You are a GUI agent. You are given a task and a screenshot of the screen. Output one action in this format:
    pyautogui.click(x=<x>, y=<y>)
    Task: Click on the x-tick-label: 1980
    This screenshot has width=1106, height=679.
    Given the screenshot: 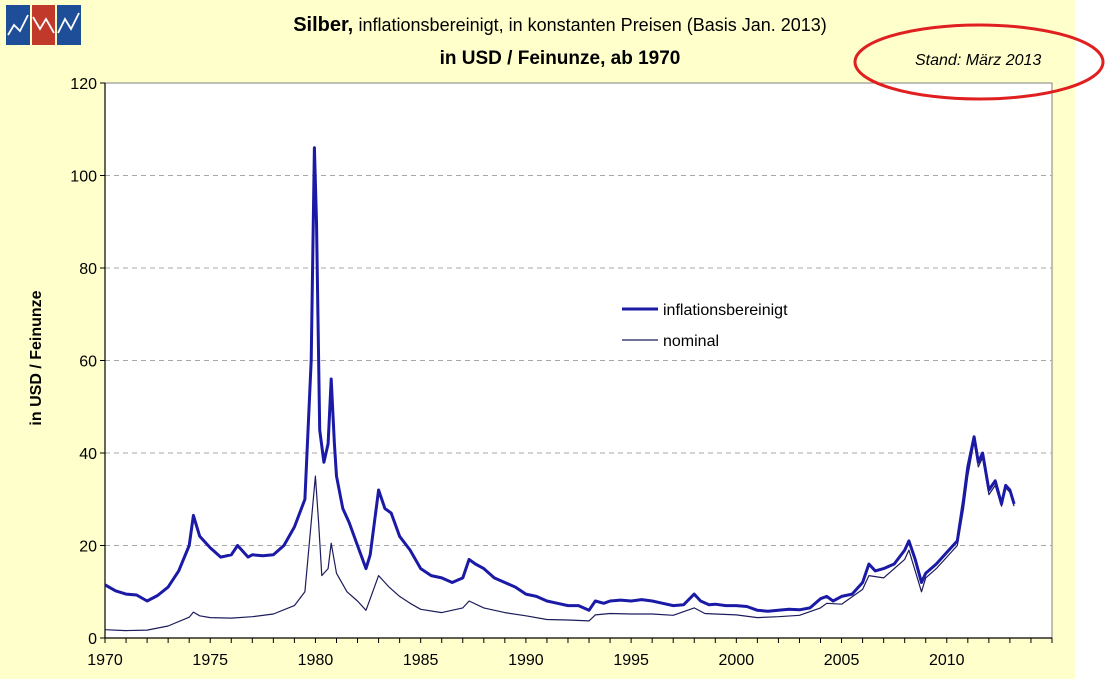 What is the action you would take?
    pyautogui.click(x=316, y=660)
    